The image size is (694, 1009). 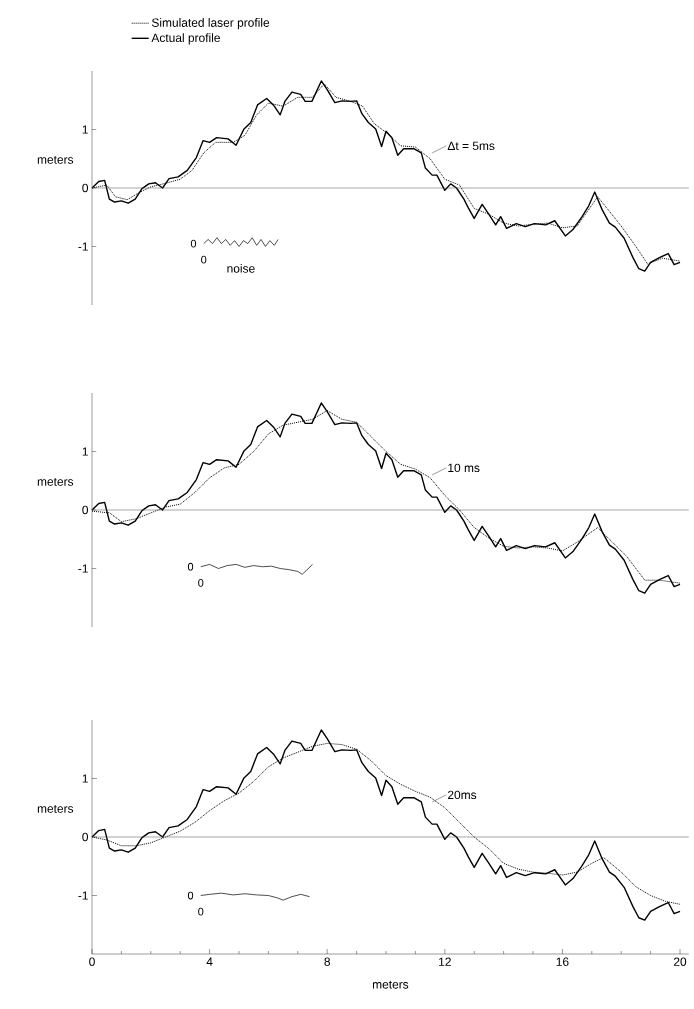 I want to click on x-axis-title: meters, so click(x=390, y=984).